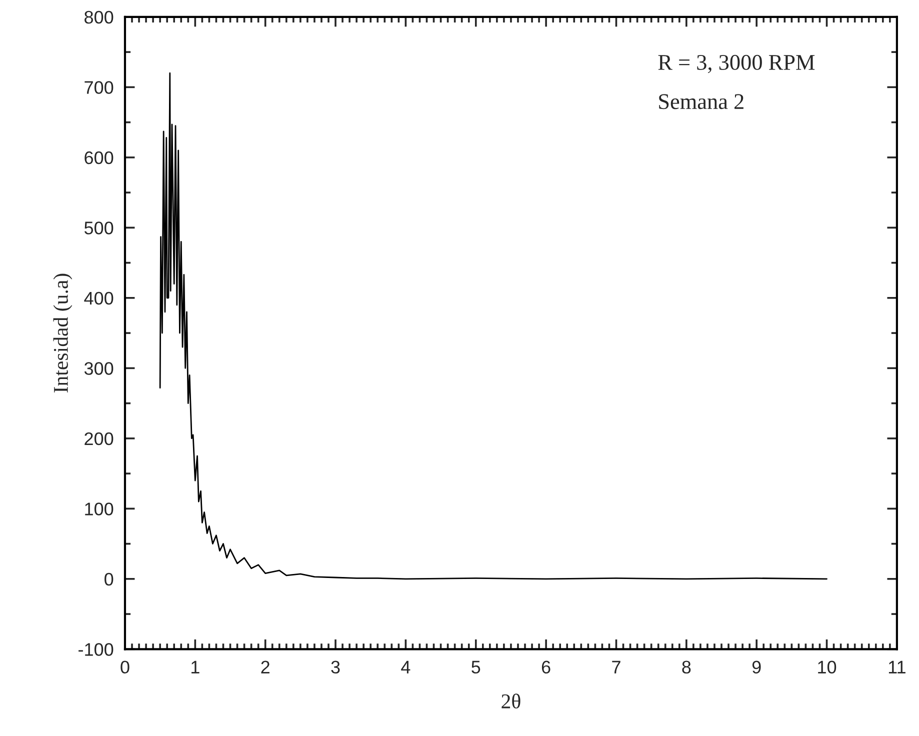 Image resolution: width=919 pixels, height=736 pixels. What do you see at coordinates (405, 667) in the screenshot?
I see `x-tick-label: 4` at bounding box center [405, 667].